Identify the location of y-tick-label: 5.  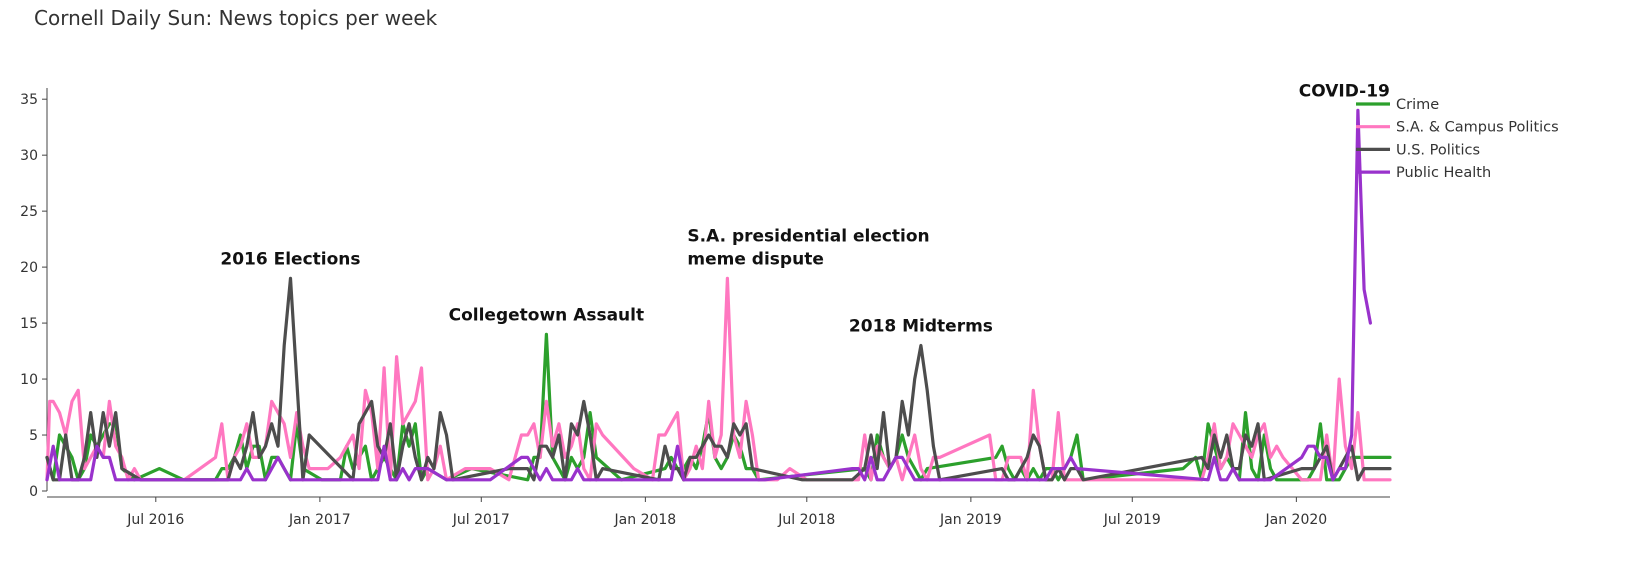
(33, 436).